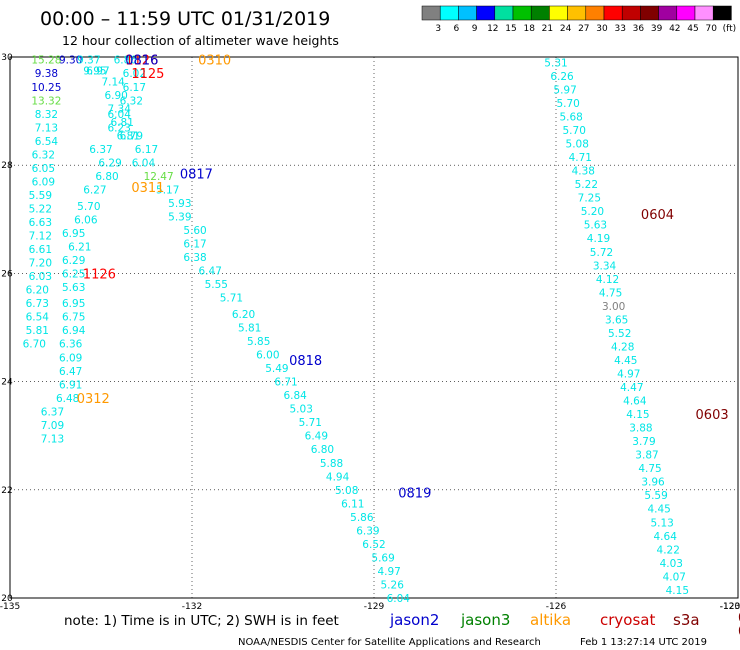 The image size is (740, 650). Describe the element at coordinates (120, 109) in the screenshot. I see `wave-height-value: 7.34` at that location.